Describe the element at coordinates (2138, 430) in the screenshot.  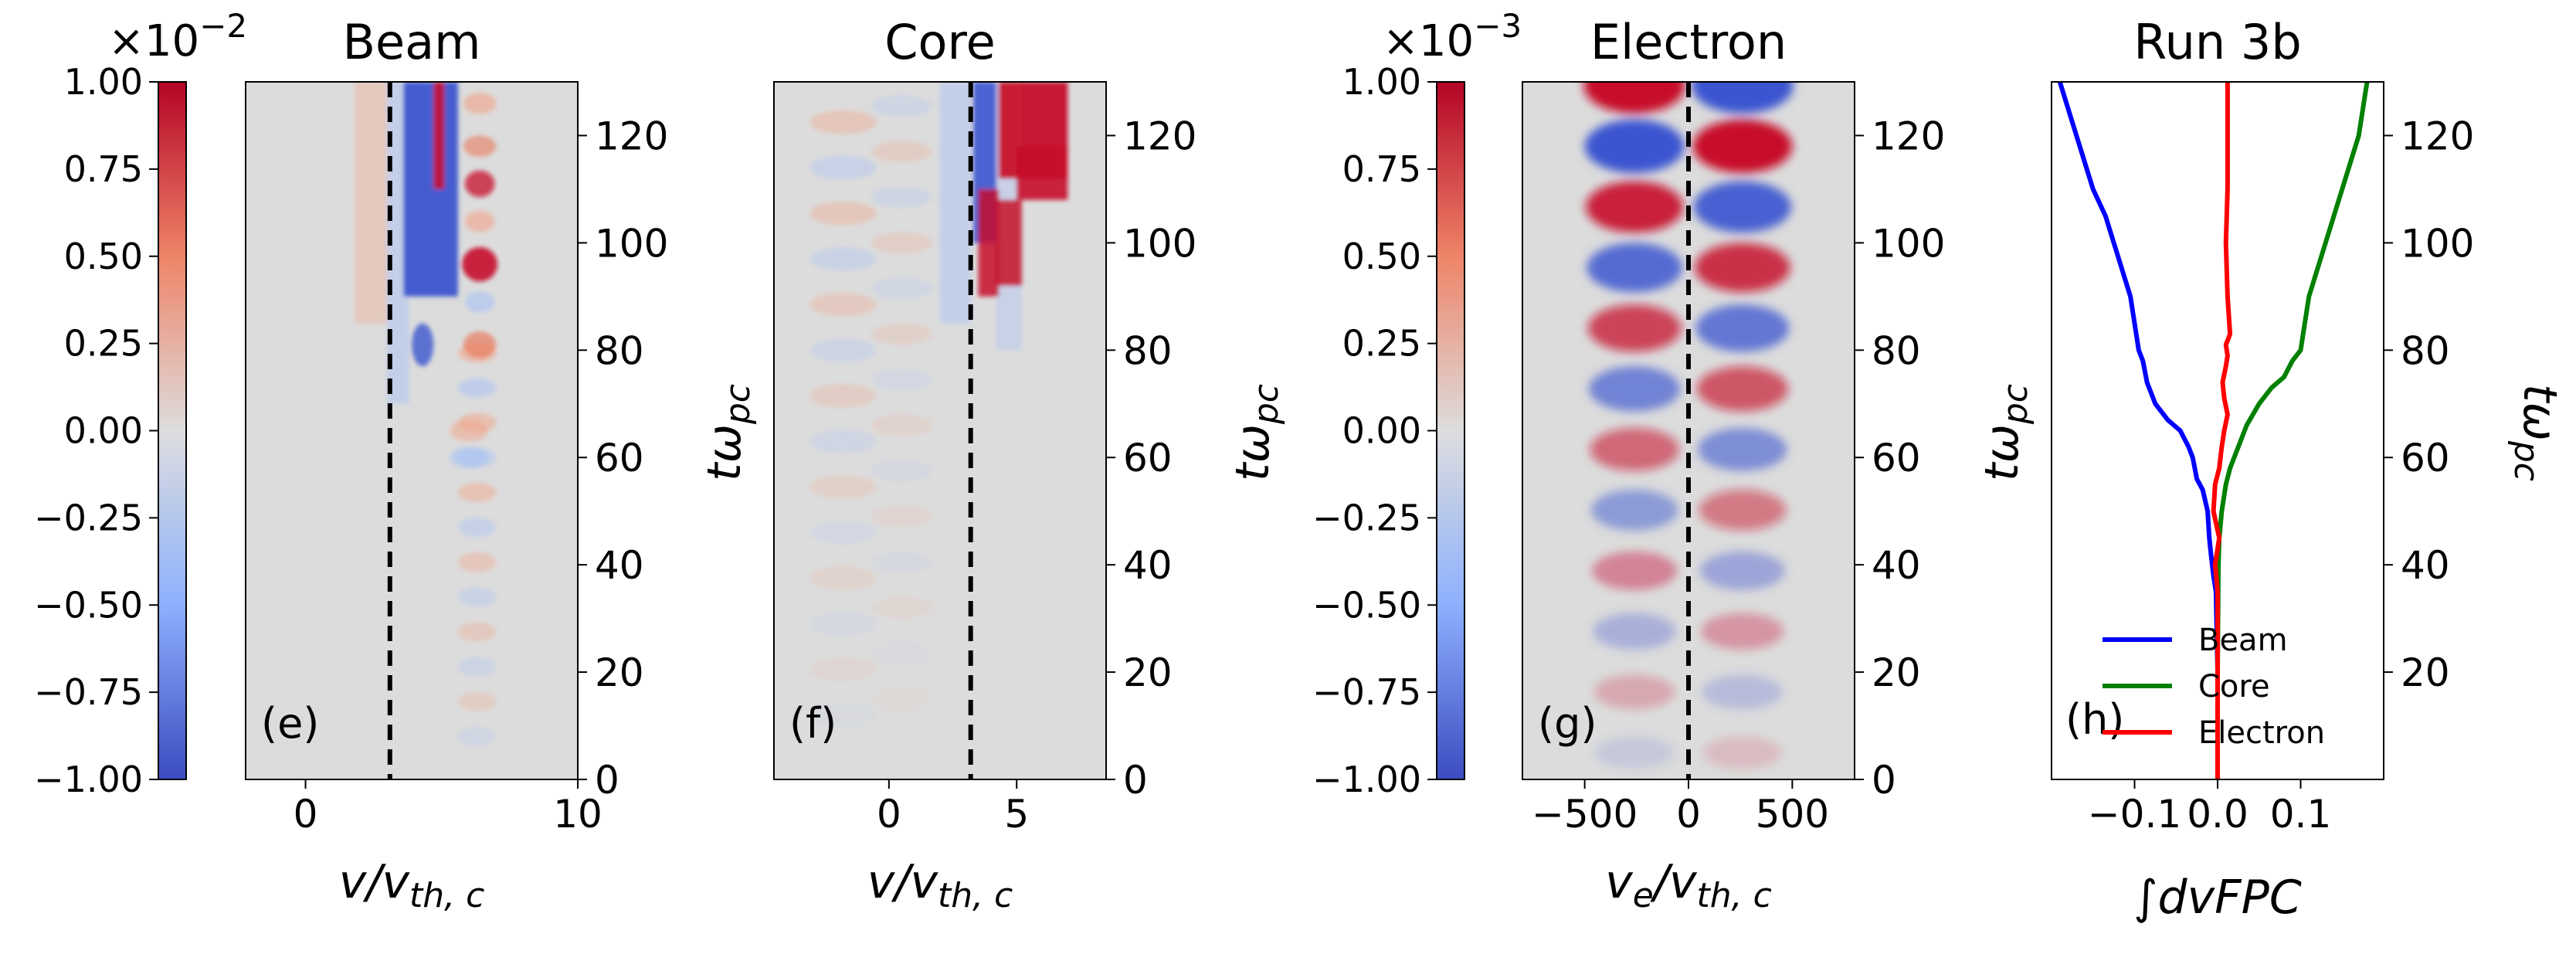
I see `series-line-beam` at that location.